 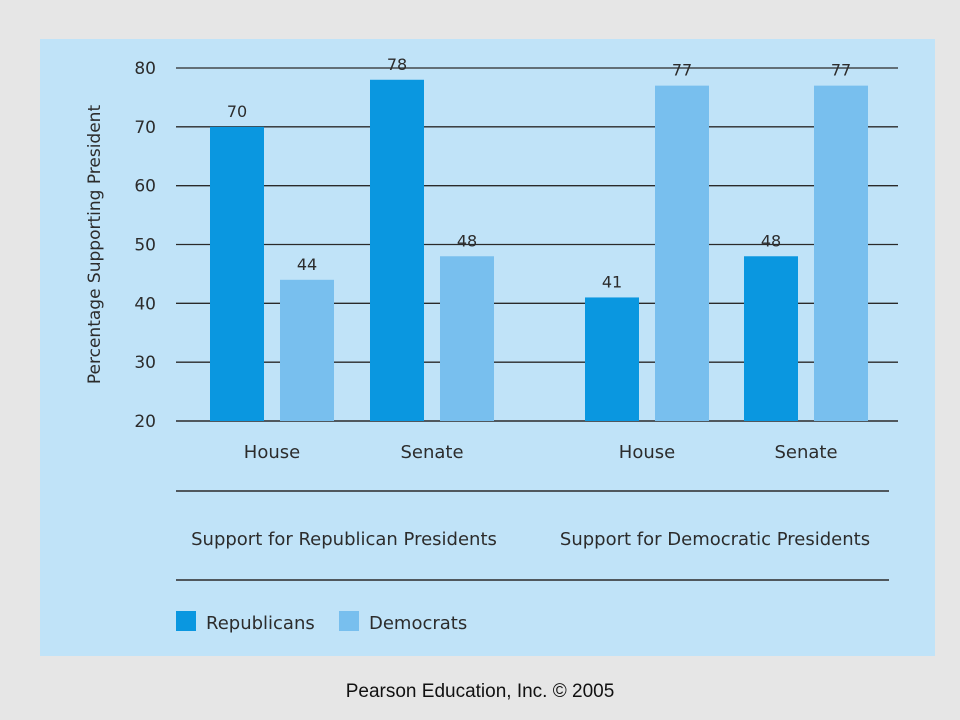 What do you see at coordinates (715, 539) in the screenshot?
I see `group-label: Support for Democratic Presidents` at bounding box center [715, 539].